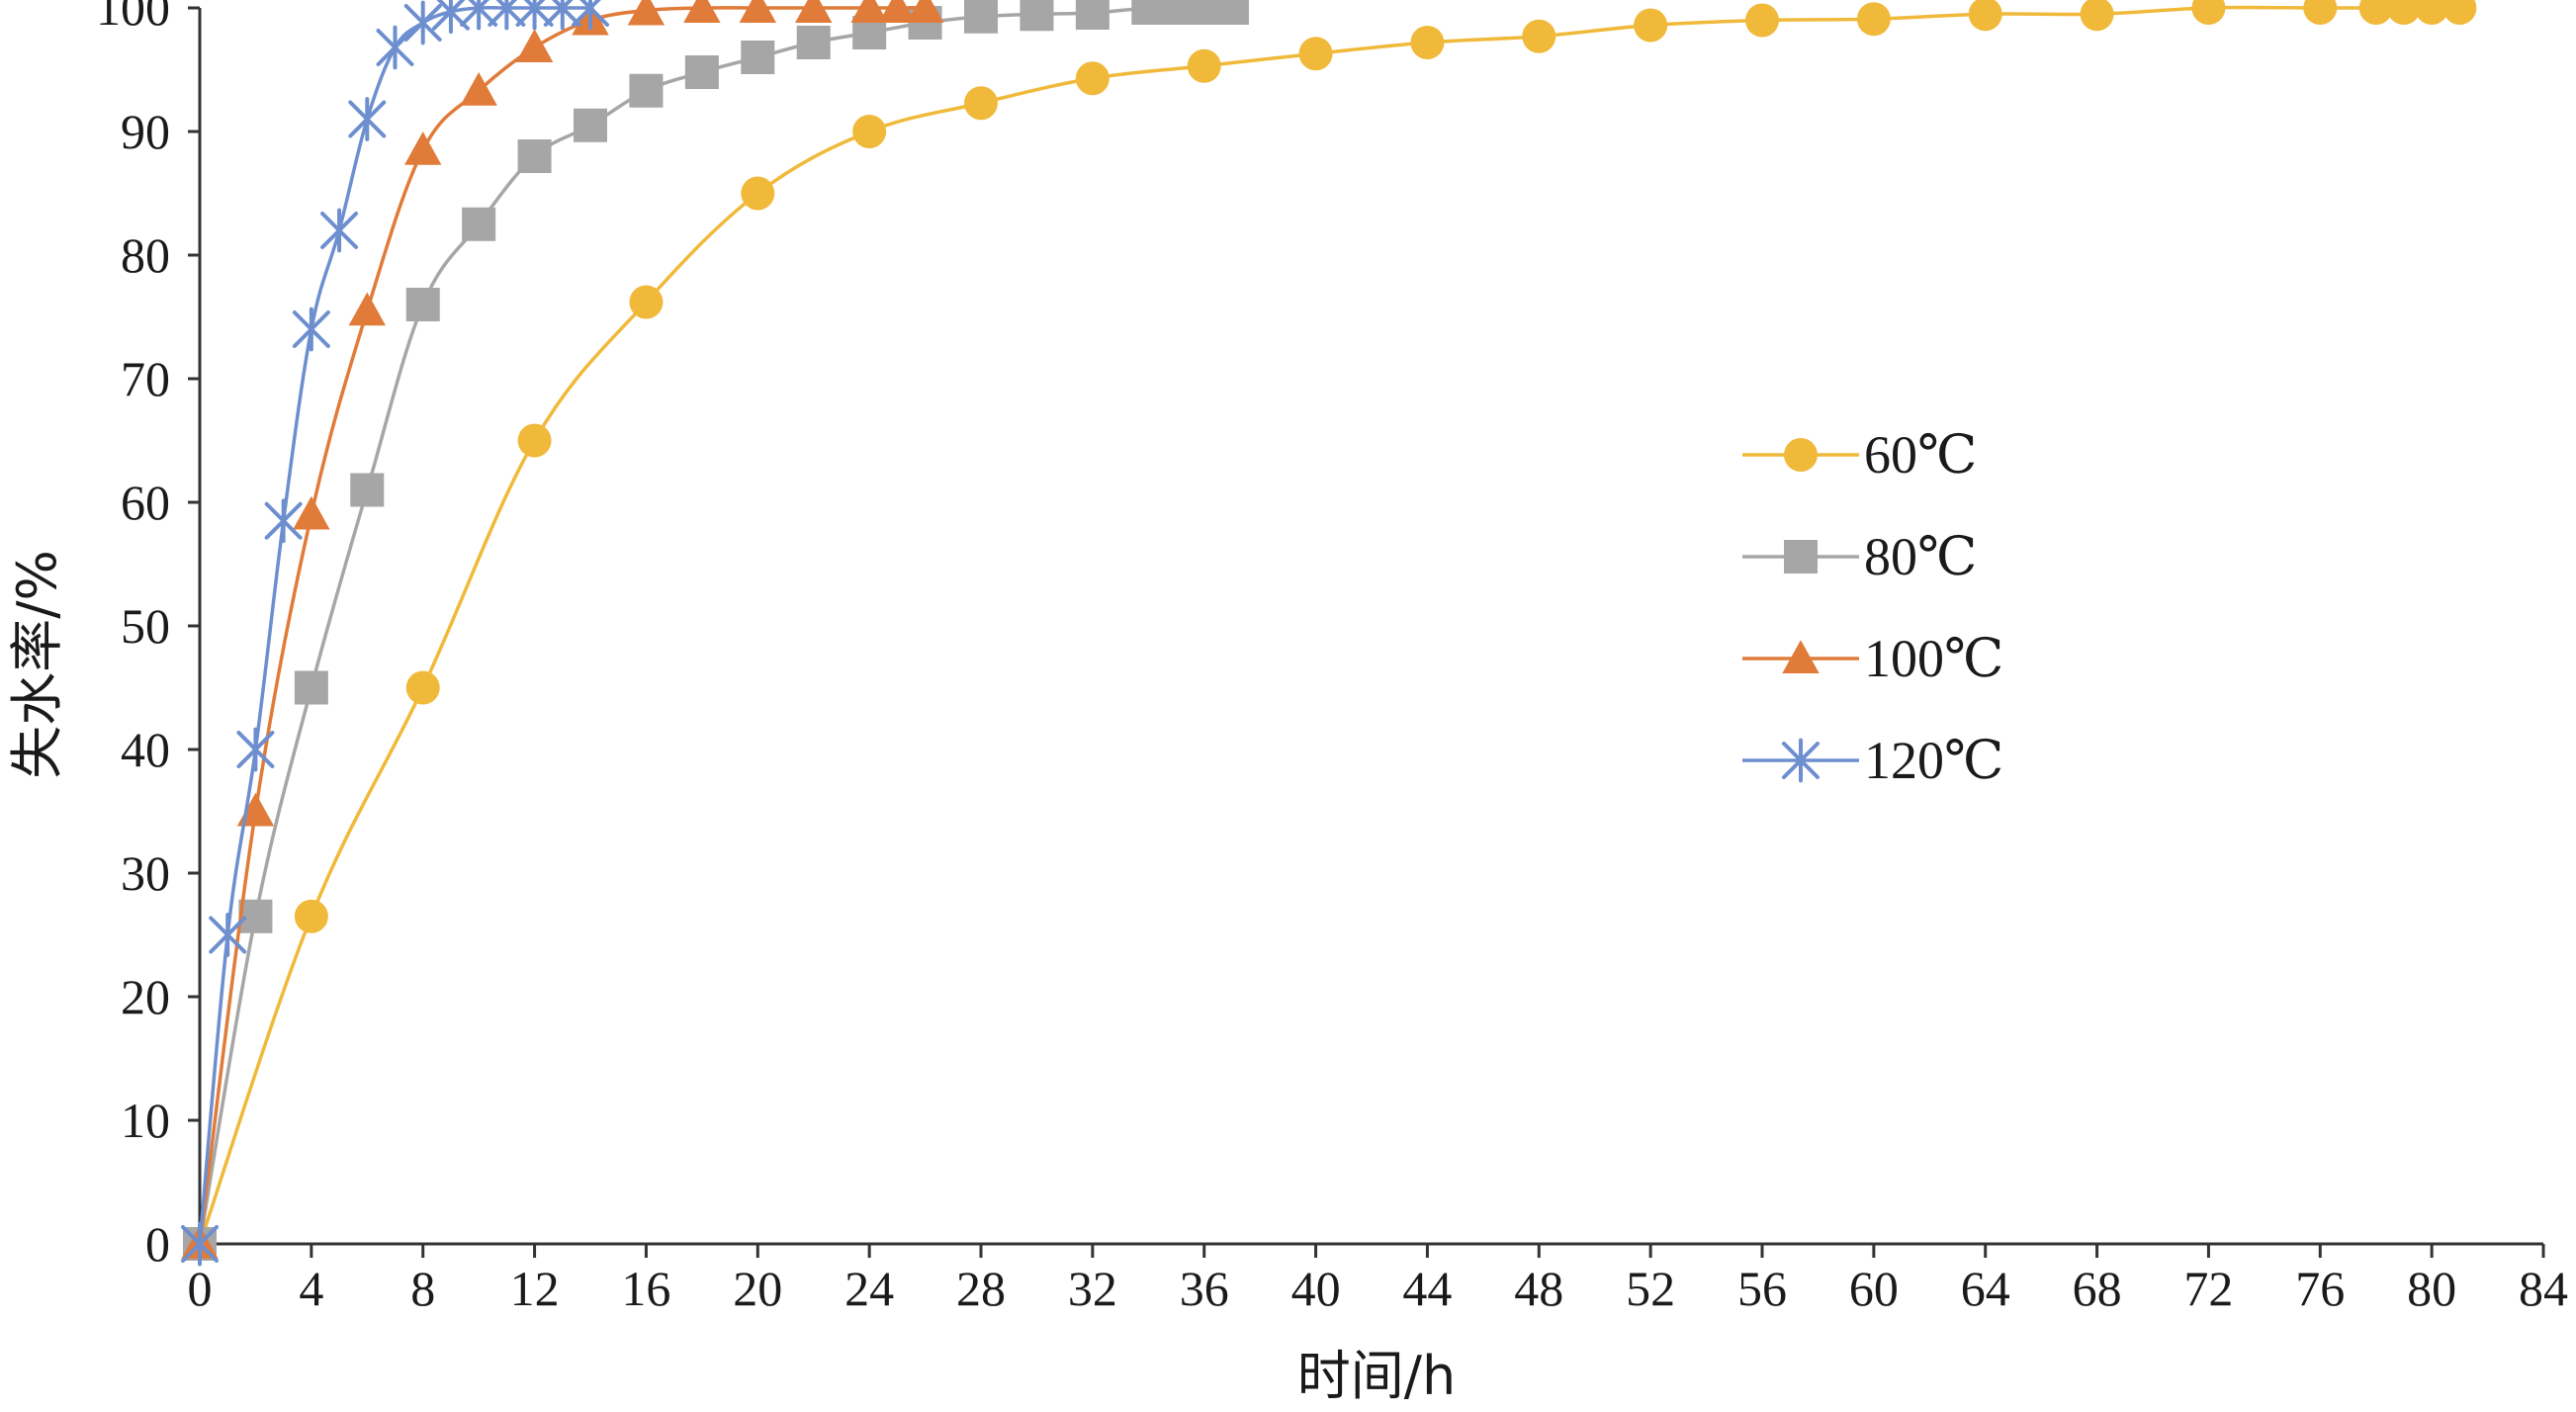 This screenshot has height=1412, width=2576. Describe the element at coordinates (145, 626) in the screenshot. I see `y-tick-label: 50` at that location.